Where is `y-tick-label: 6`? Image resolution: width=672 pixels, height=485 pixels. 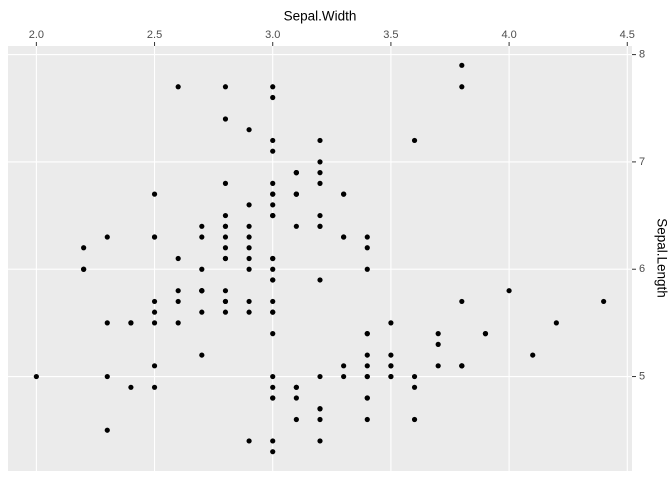 y-tick-label: 6 is located at coordinates (642, 269).